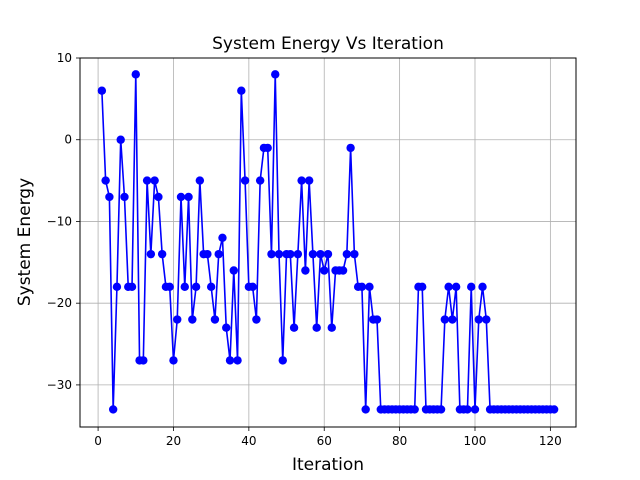 The width and height of the screenshot is (640, 480). Describe the element at coordinates (98, 441) in the screenshot. I see `x-tick-label: 0` at that location.